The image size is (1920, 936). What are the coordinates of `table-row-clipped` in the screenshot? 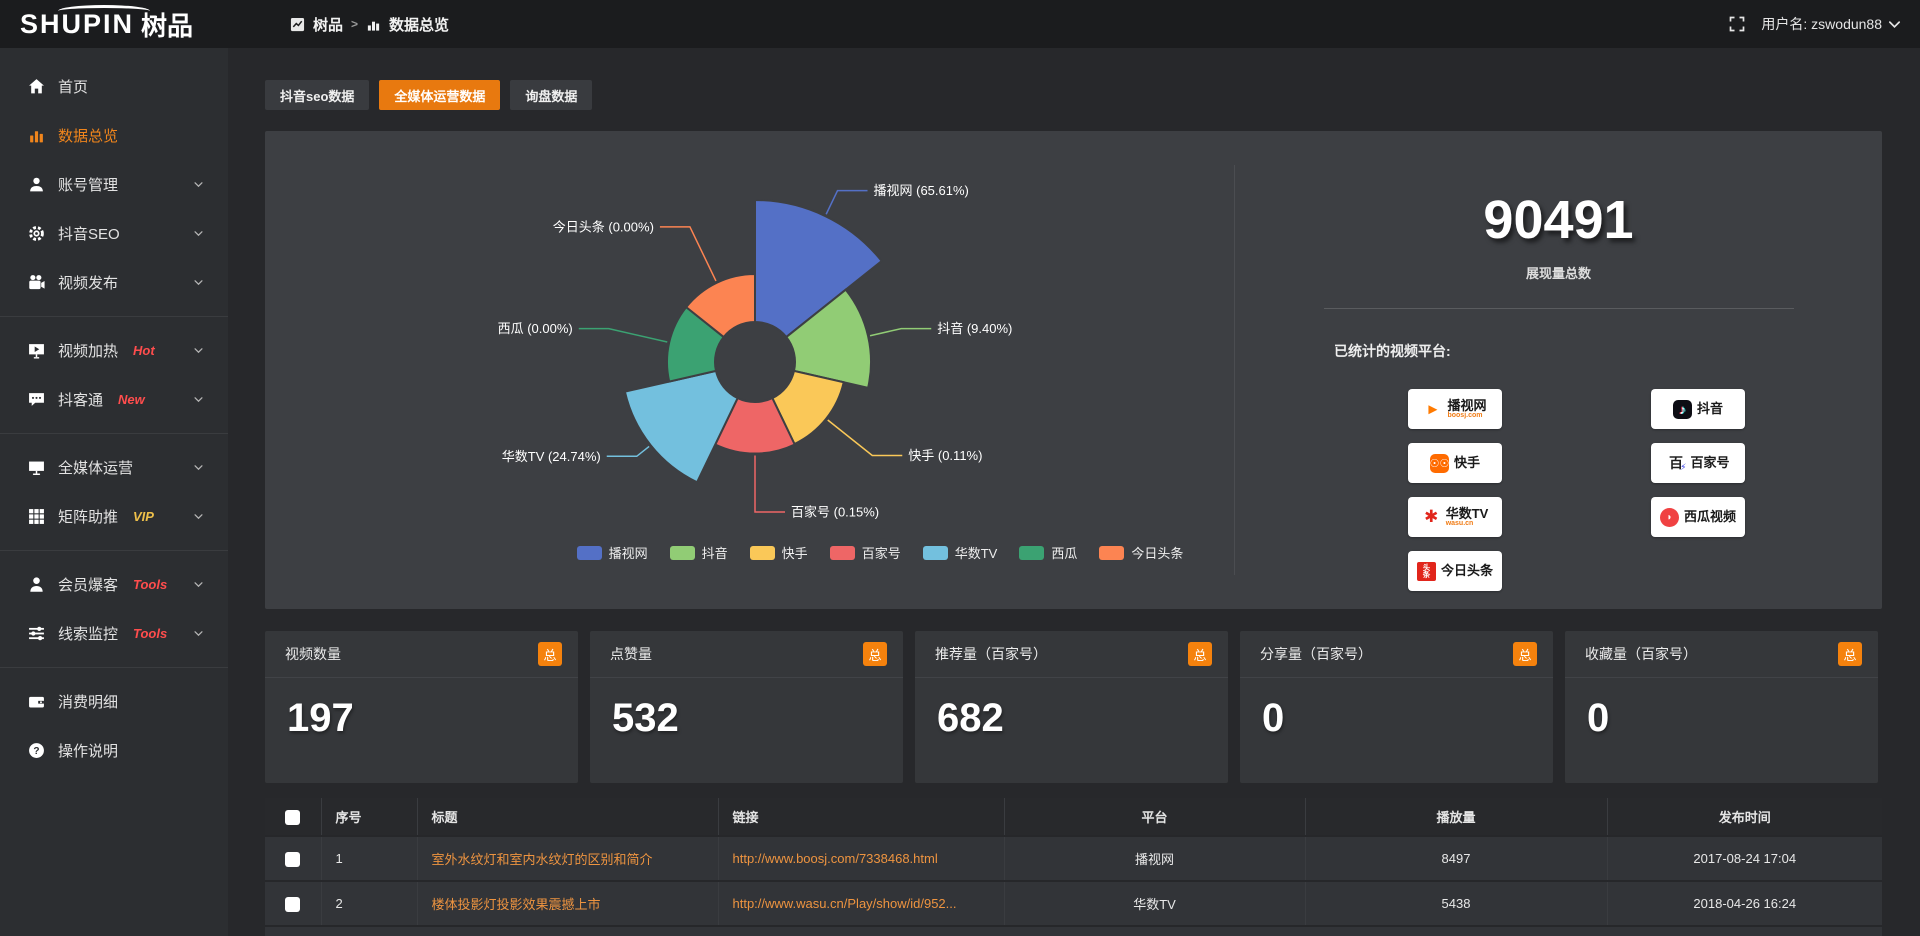 It's located at (1073, 930).